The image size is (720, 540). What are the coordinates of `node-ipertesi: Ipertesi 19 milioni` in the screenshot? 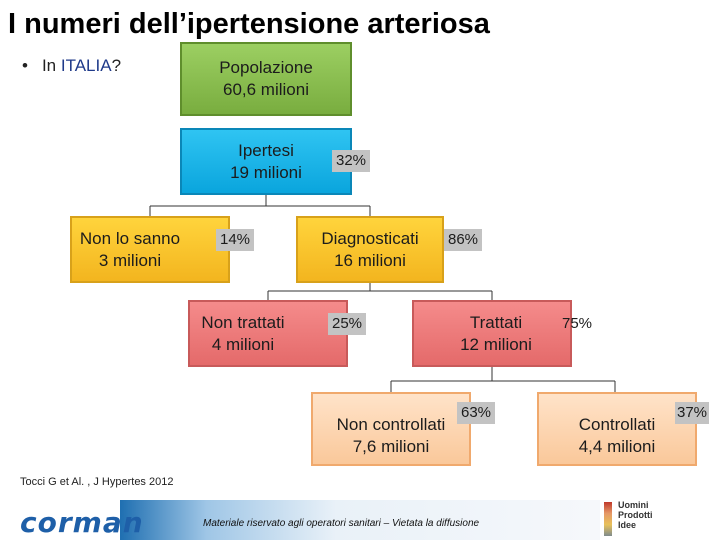 It's located at (266, 161).